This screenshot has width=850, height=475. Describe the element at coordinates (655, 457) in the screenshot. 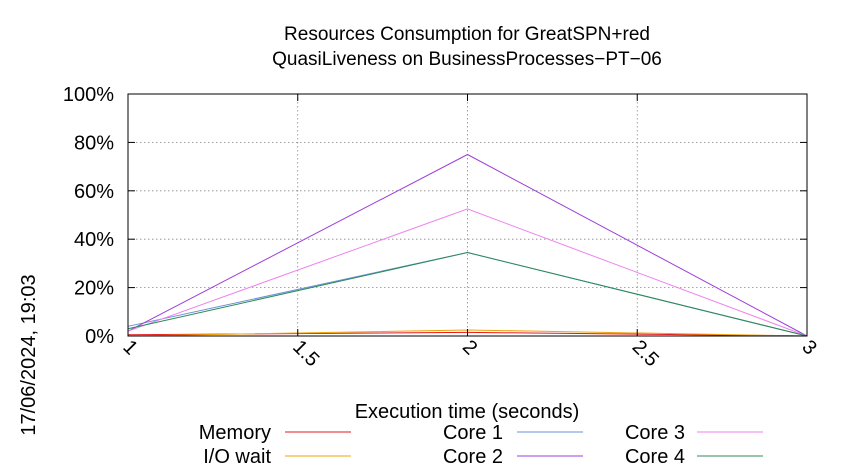

I see `legend-label-core-4: Core 4` at that location.